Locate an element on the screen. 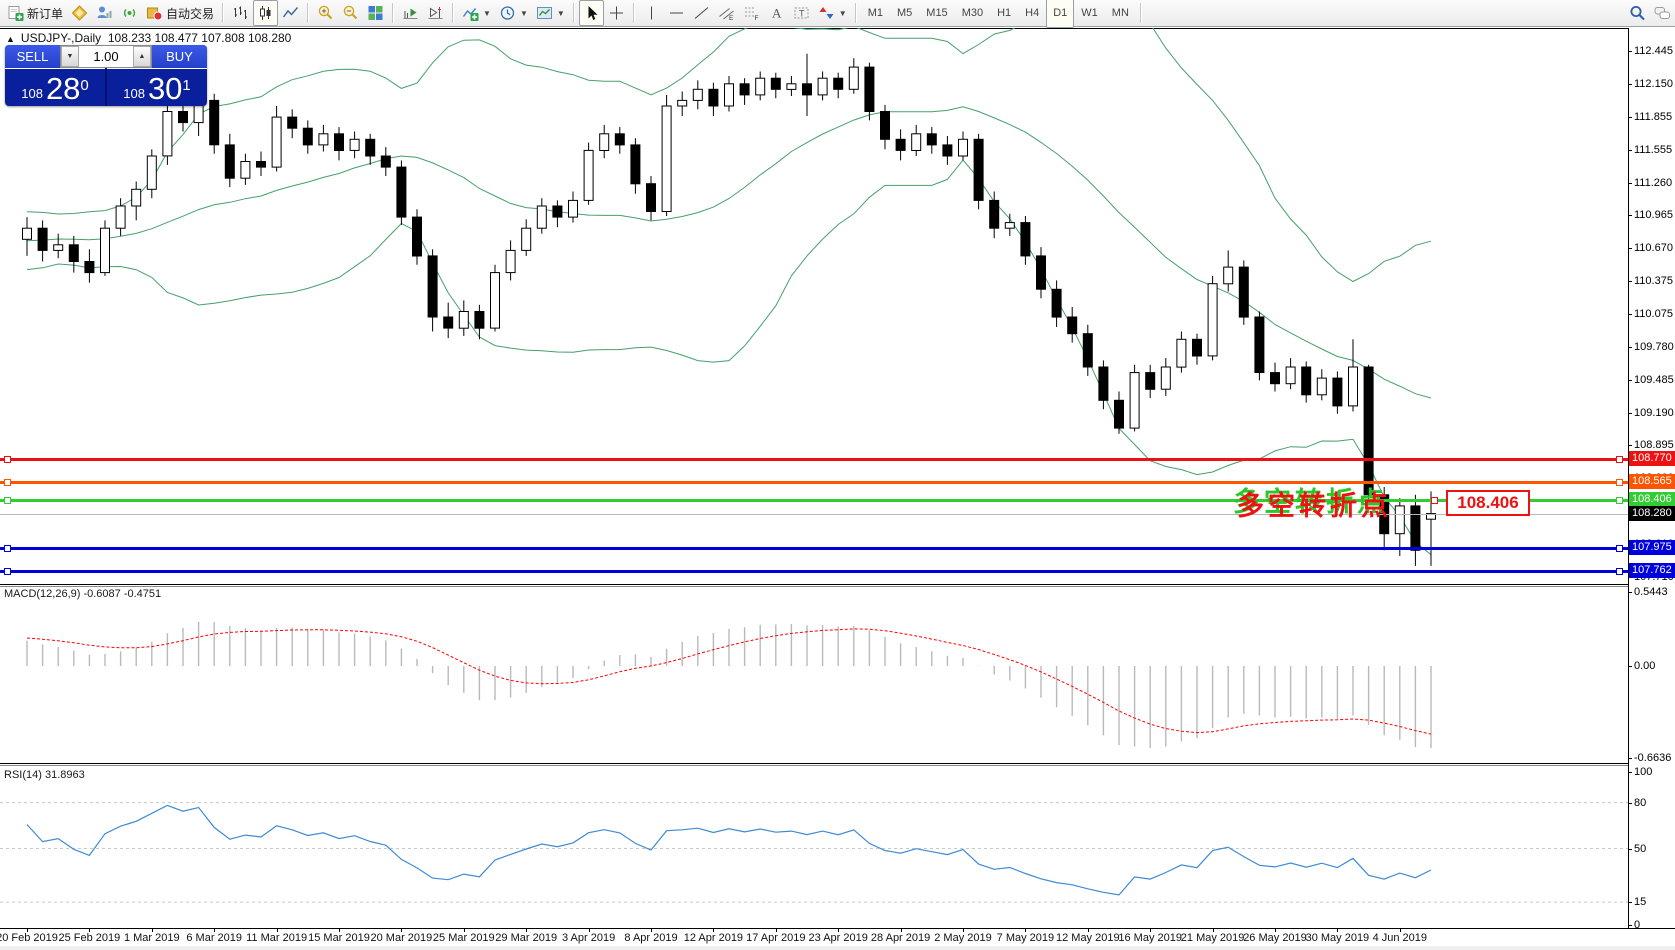 The width and height of the screenshot is (1675, 950). indicators-button: ▼ is located at coordinates (476, 13).